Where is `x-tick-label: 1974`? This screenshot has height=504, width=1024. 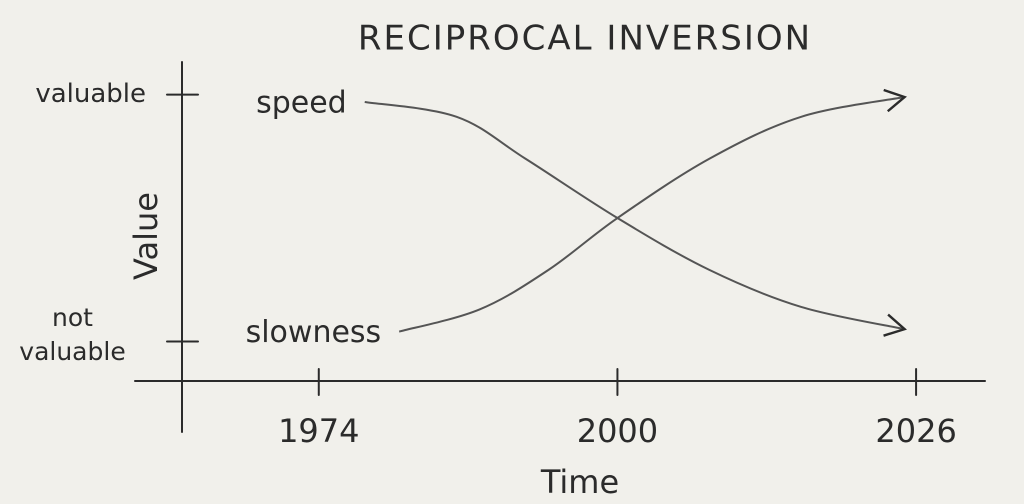
x-tick-label: 1974 is located at coordinates (318, 431).